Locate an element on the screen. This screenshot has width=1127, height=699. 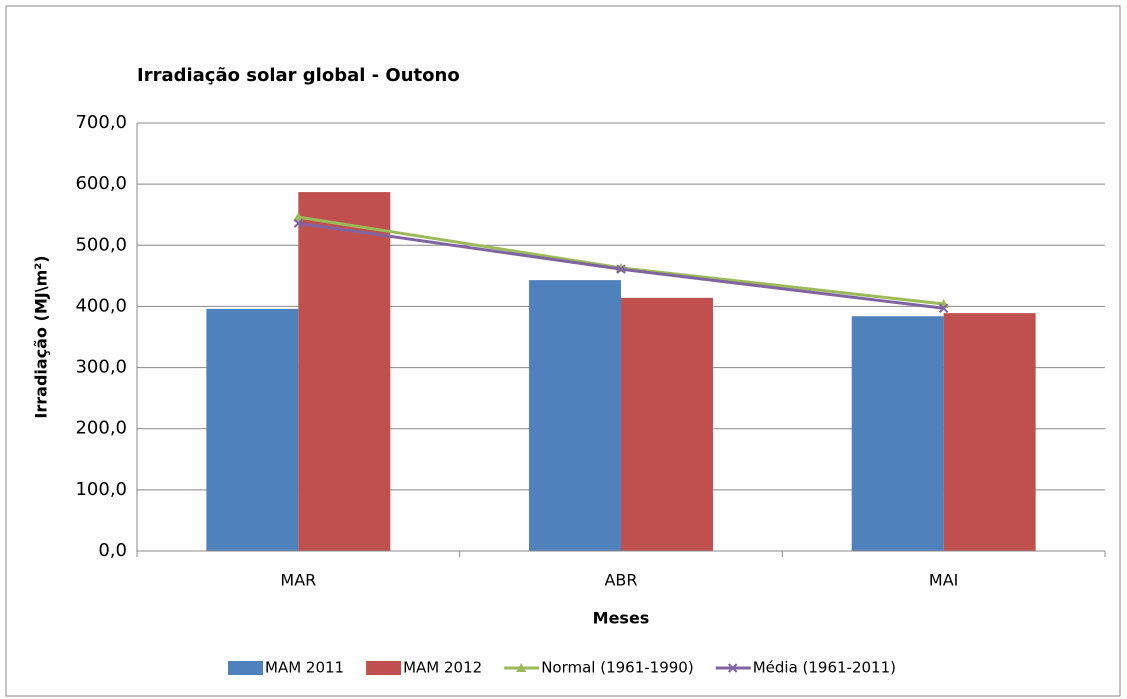
y-tick-label: 0,0 is located at coordinates (112, 550).